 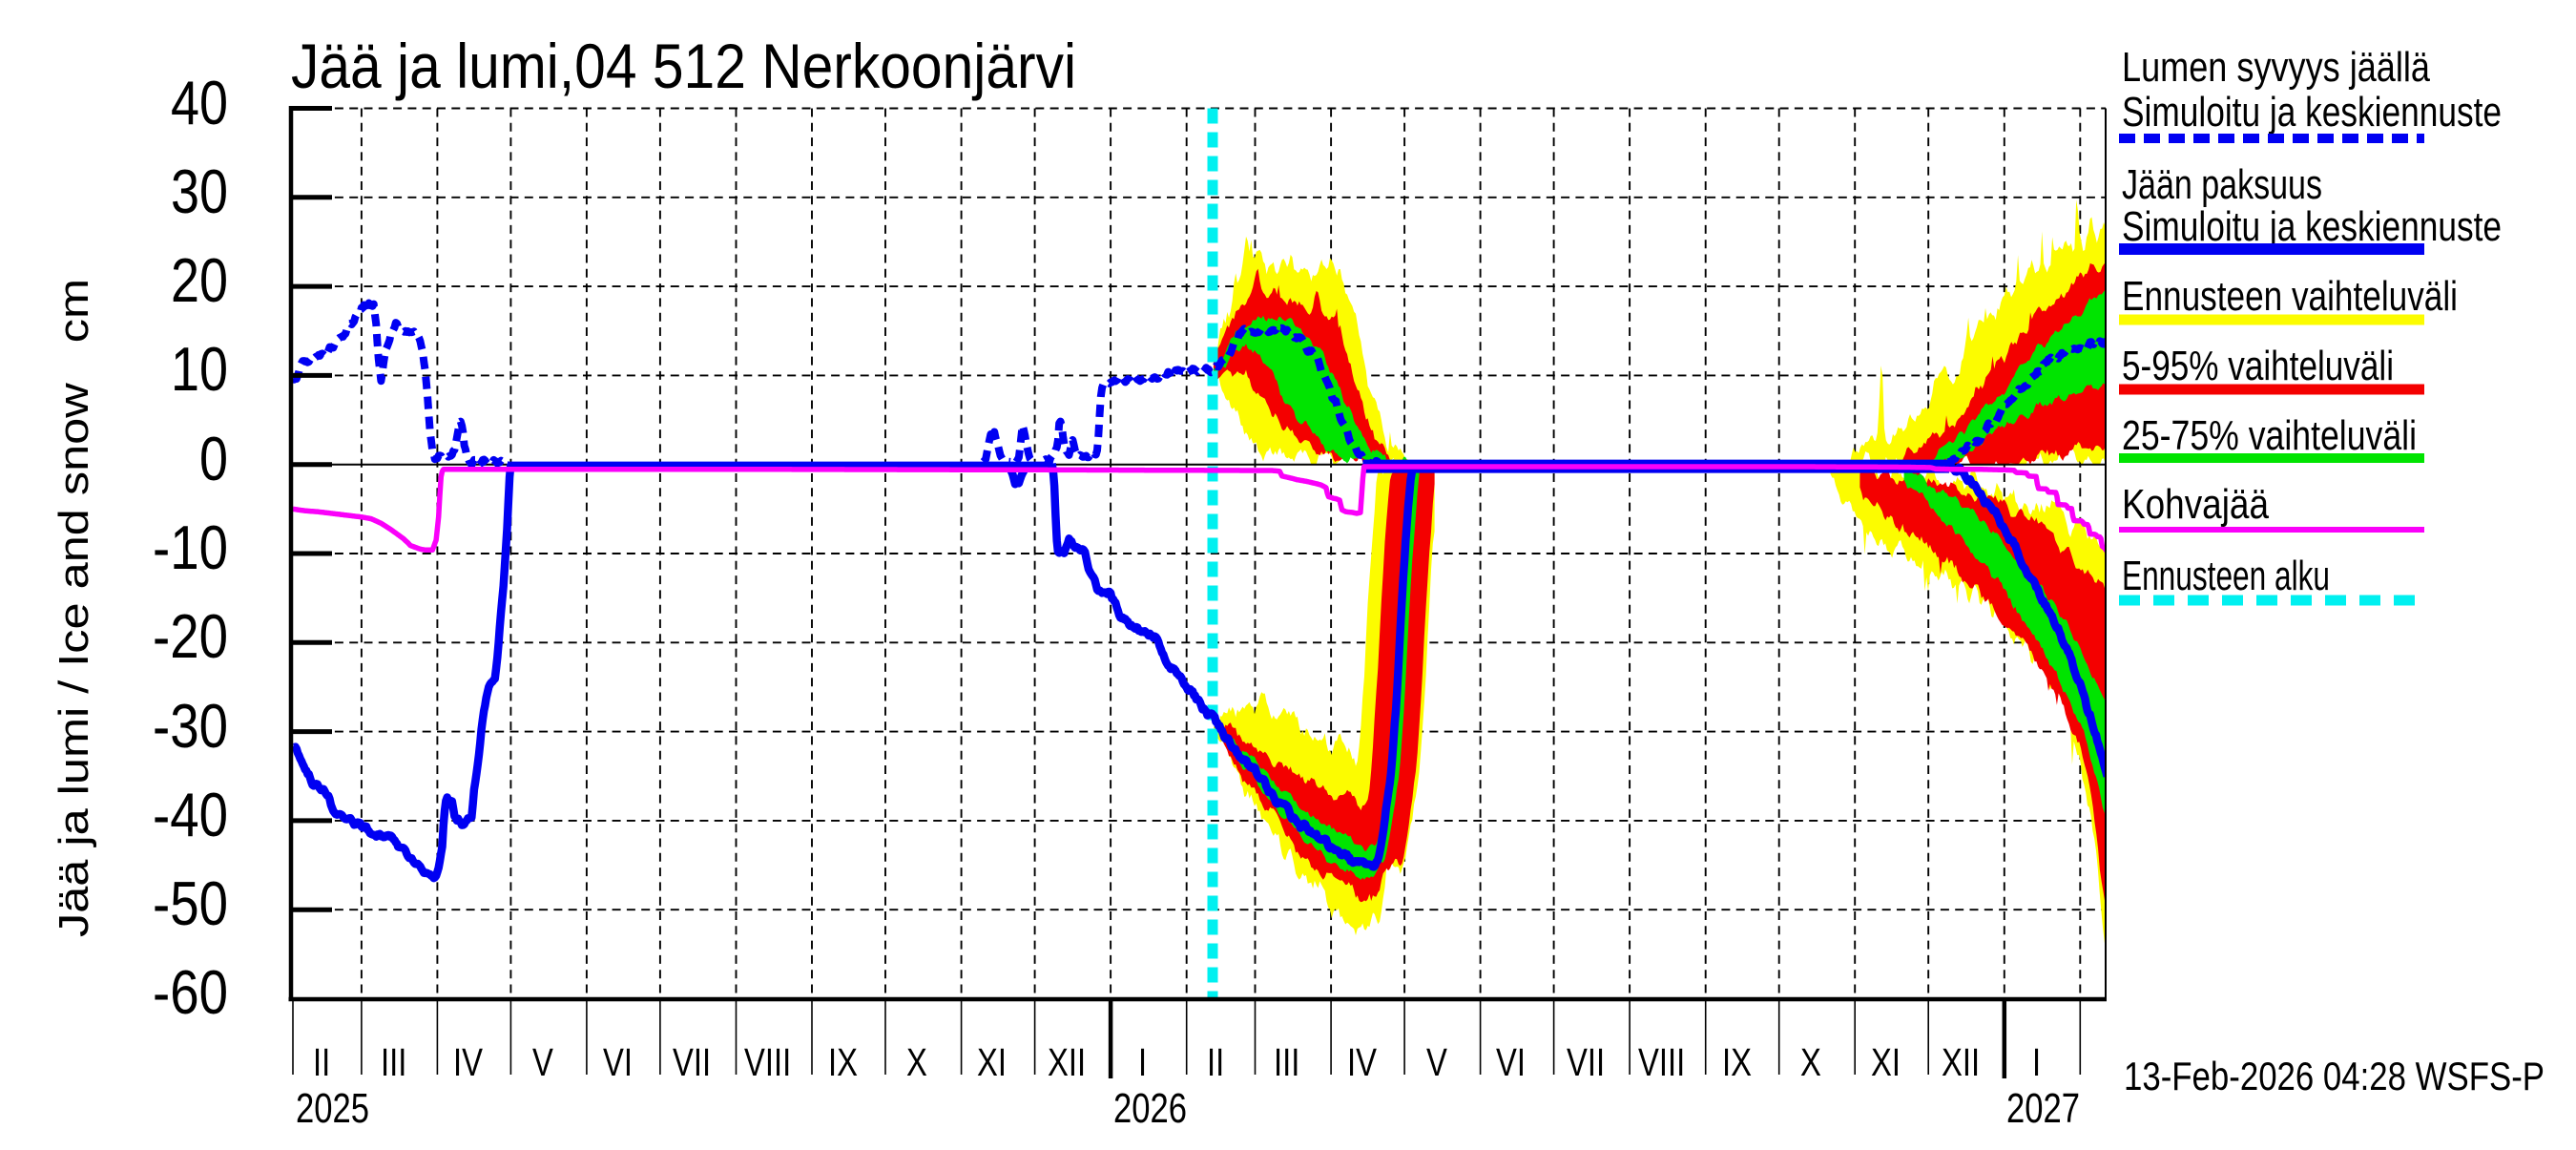 I want to click on svg-text: -10, so click(x=190, y=547).